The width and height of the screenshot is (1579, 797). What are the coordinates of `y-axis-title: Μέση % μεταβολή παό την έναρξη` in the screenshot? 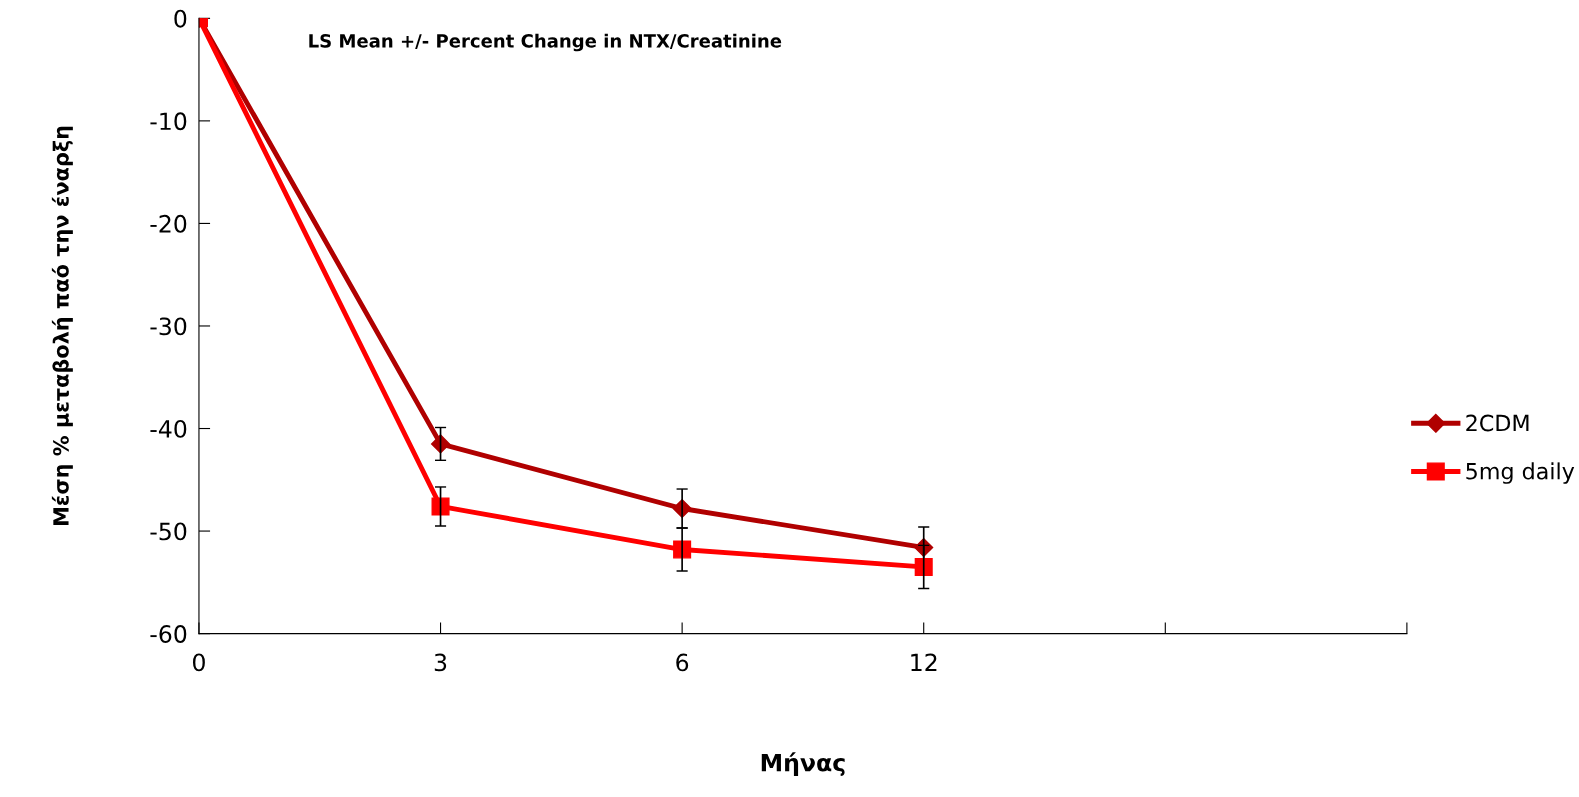 It's located at (62, 325).